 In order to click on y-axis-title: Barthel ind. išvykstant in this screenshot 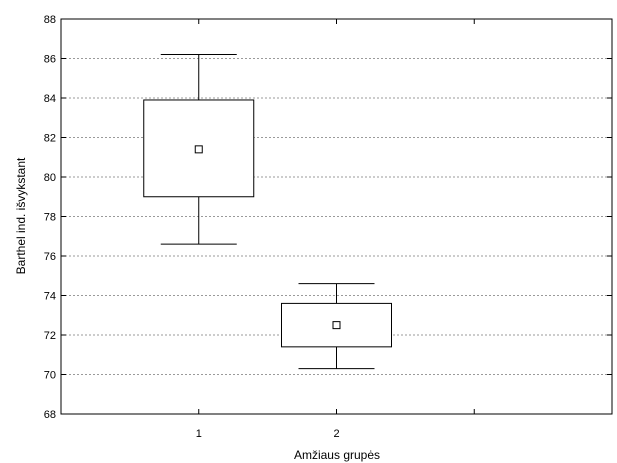, I will do `click(21, 215)`.